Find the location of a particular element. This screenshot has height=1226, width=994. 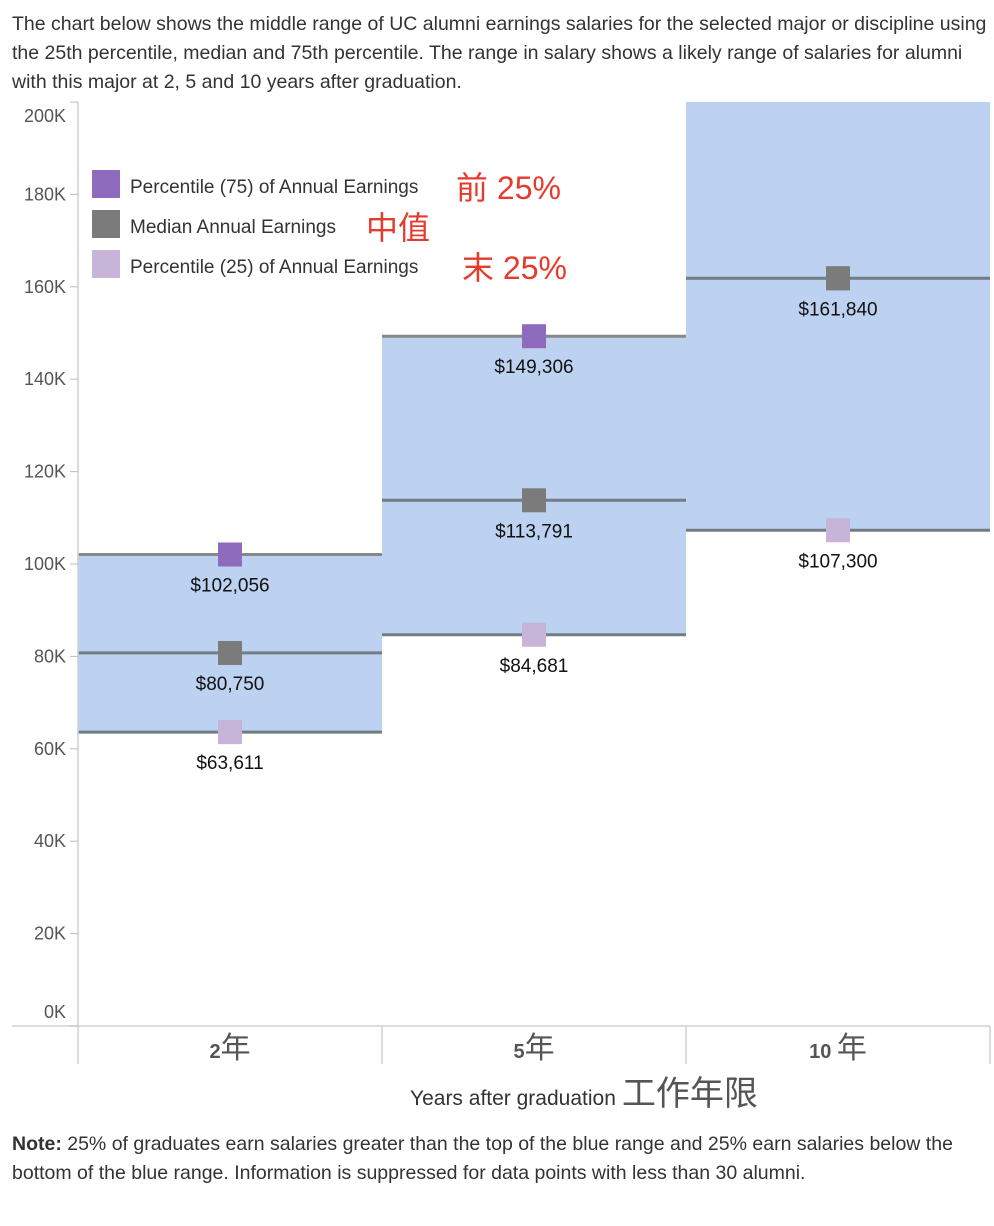

p75-label-0: $102,056 is located at coordinates (229, 586).